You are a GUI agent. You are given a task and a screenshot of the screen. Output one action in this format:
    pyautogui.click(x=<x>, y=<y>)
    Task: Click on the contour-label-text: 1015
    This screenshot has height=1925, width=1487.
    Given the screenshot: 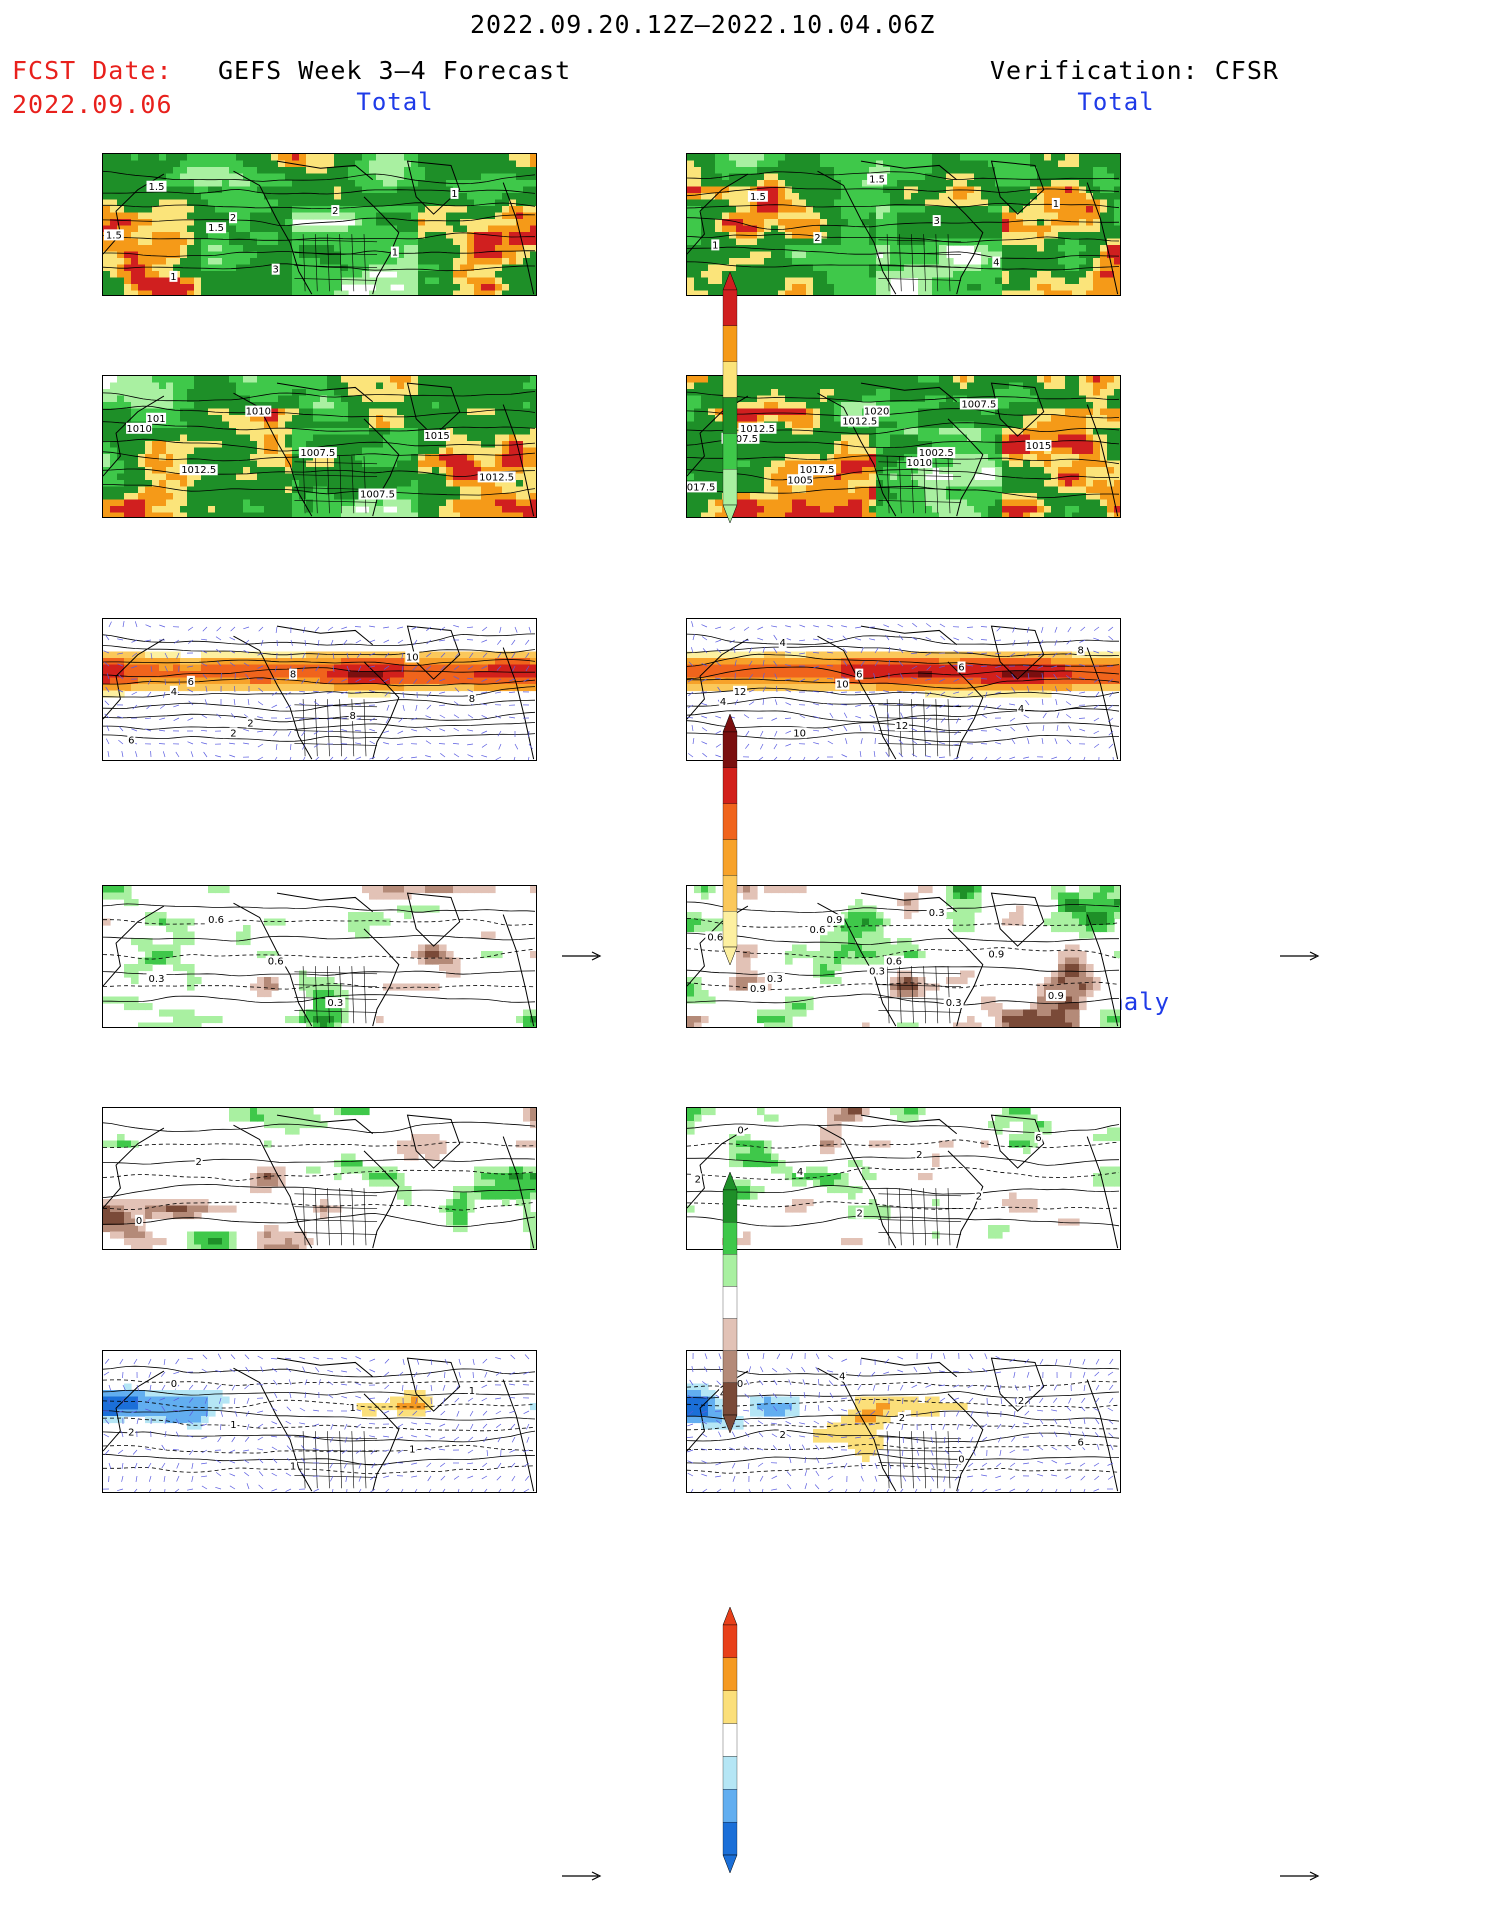 What is the action you would take?
    pyautogui.click(x=436, y=436)
    